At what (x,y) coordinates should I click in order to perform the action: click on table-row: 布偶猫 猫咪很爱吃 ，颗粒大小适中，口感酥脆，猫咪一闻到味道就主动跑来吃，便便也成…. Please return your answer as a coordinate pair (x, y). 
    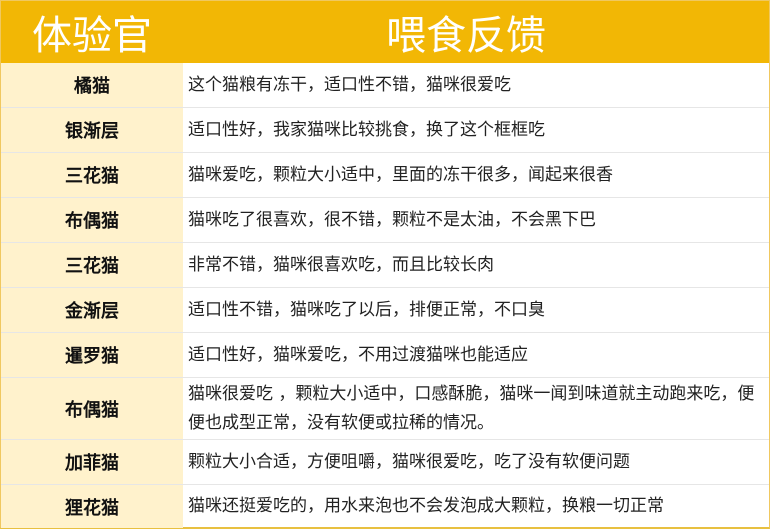
    Looking at the image, I should click on (385, 409).